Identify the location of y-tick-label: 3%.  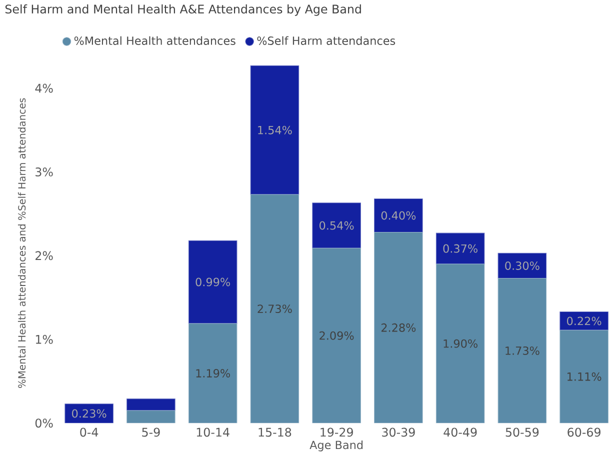
(44, 171).